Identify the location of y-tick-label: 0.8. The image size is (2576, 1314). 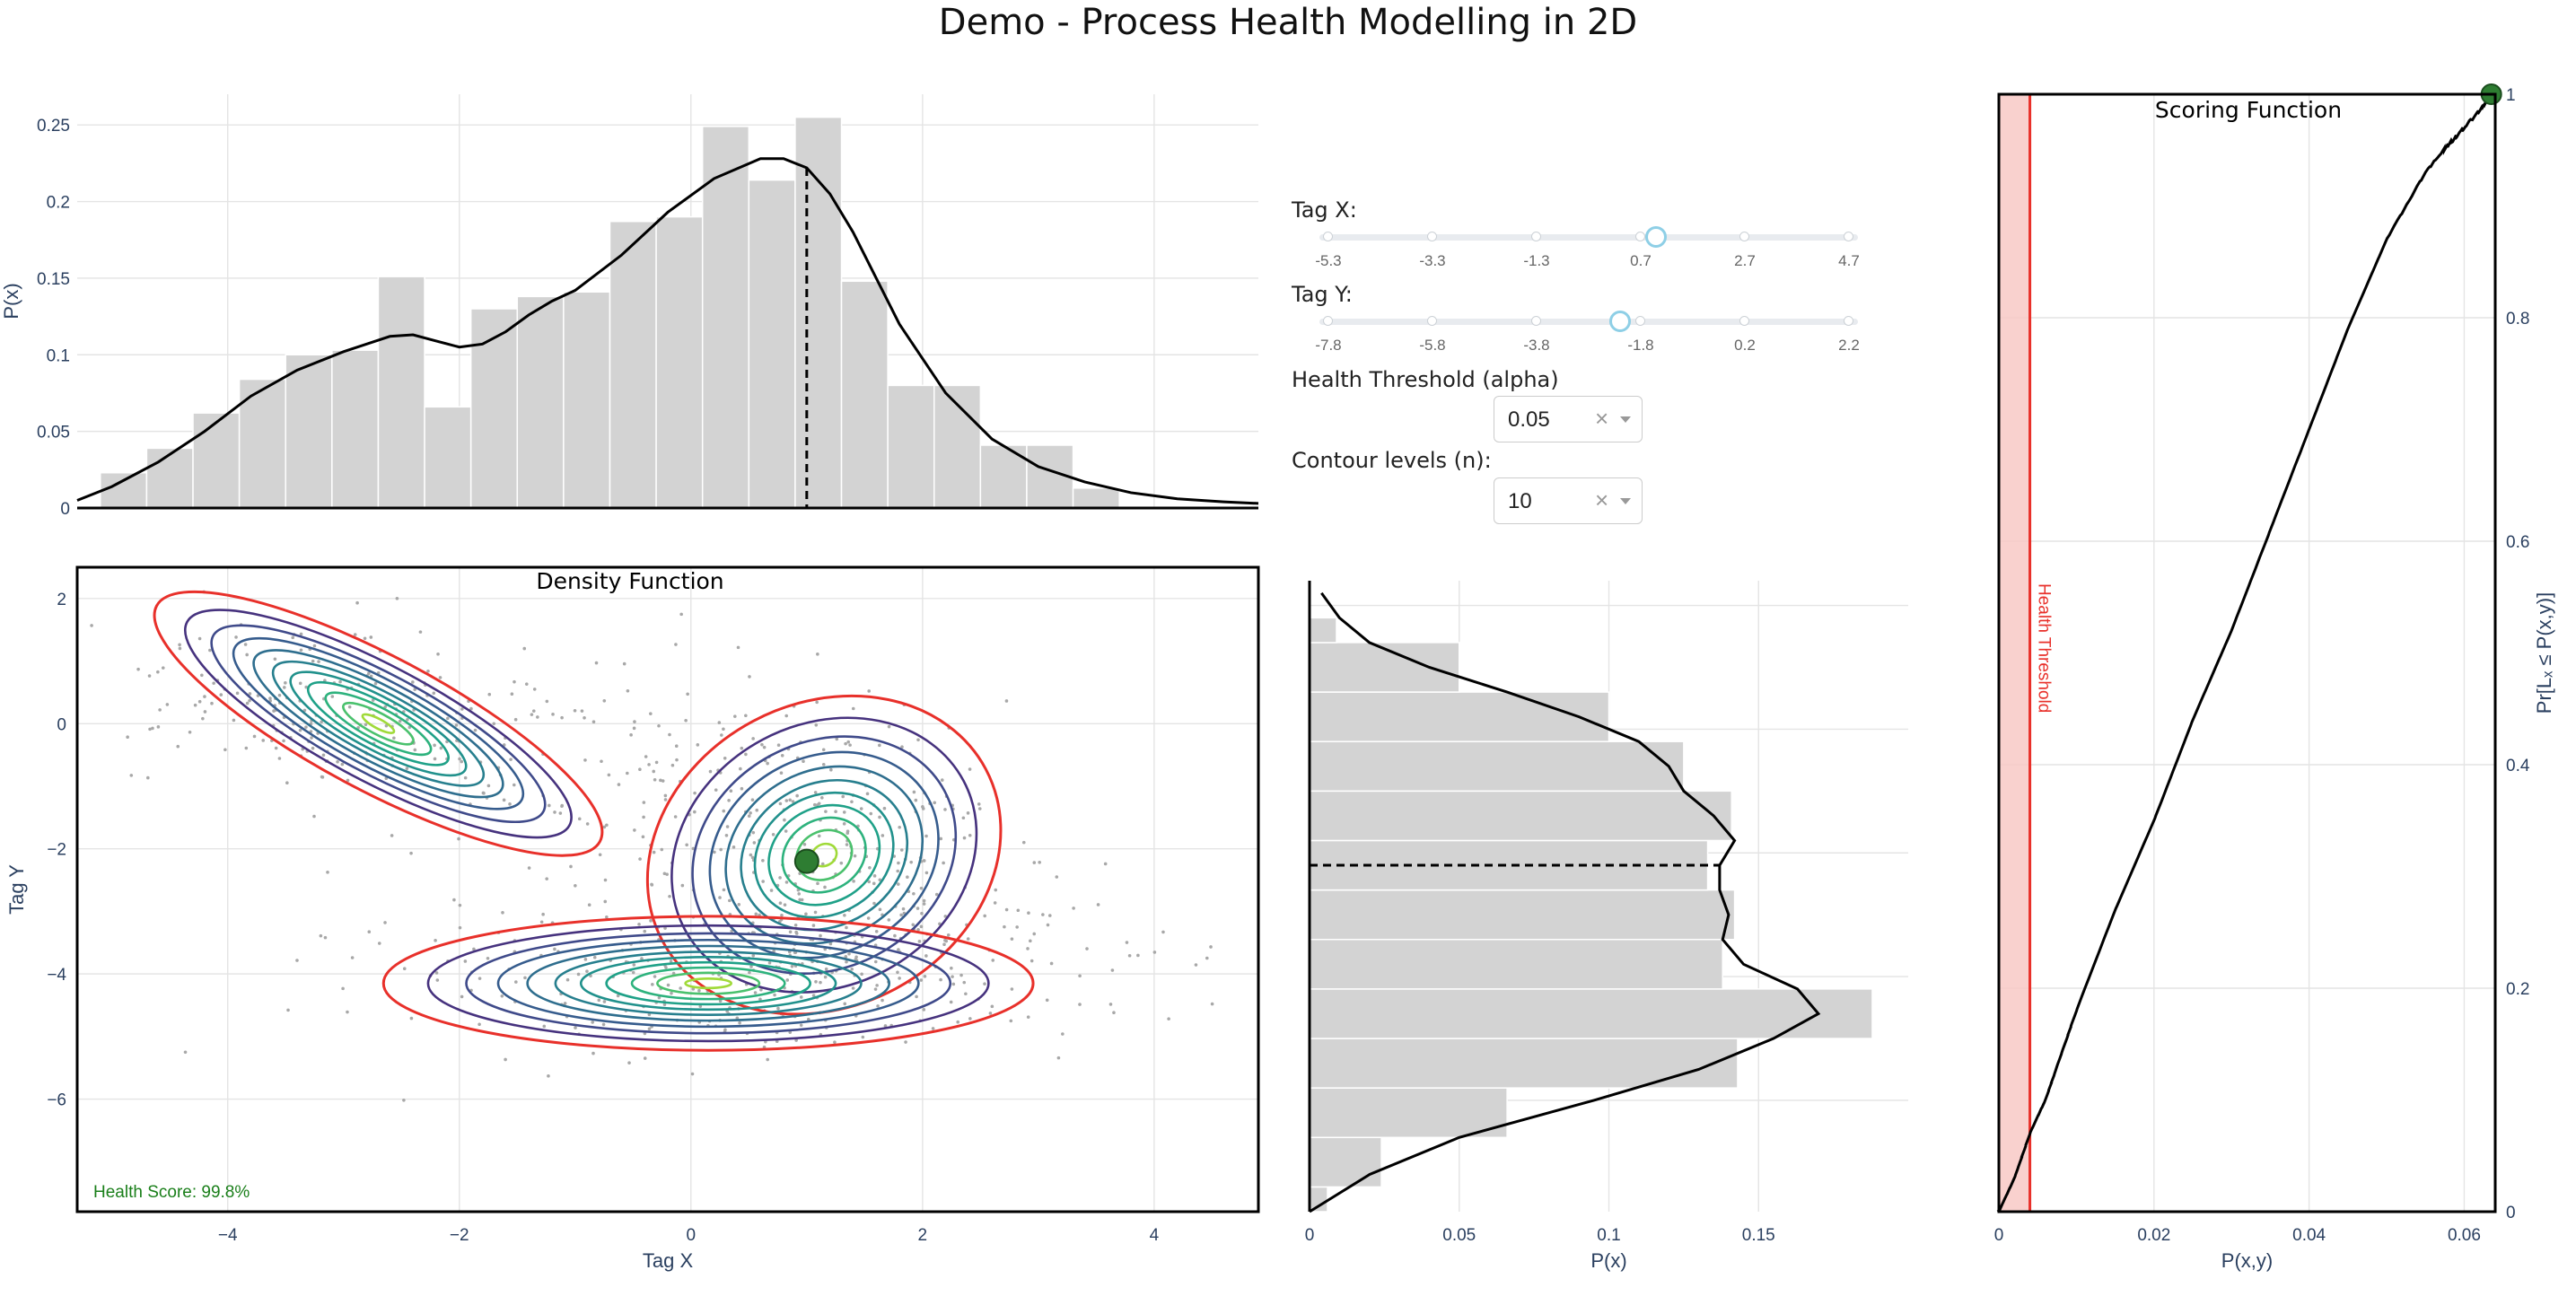
(2517, 319).